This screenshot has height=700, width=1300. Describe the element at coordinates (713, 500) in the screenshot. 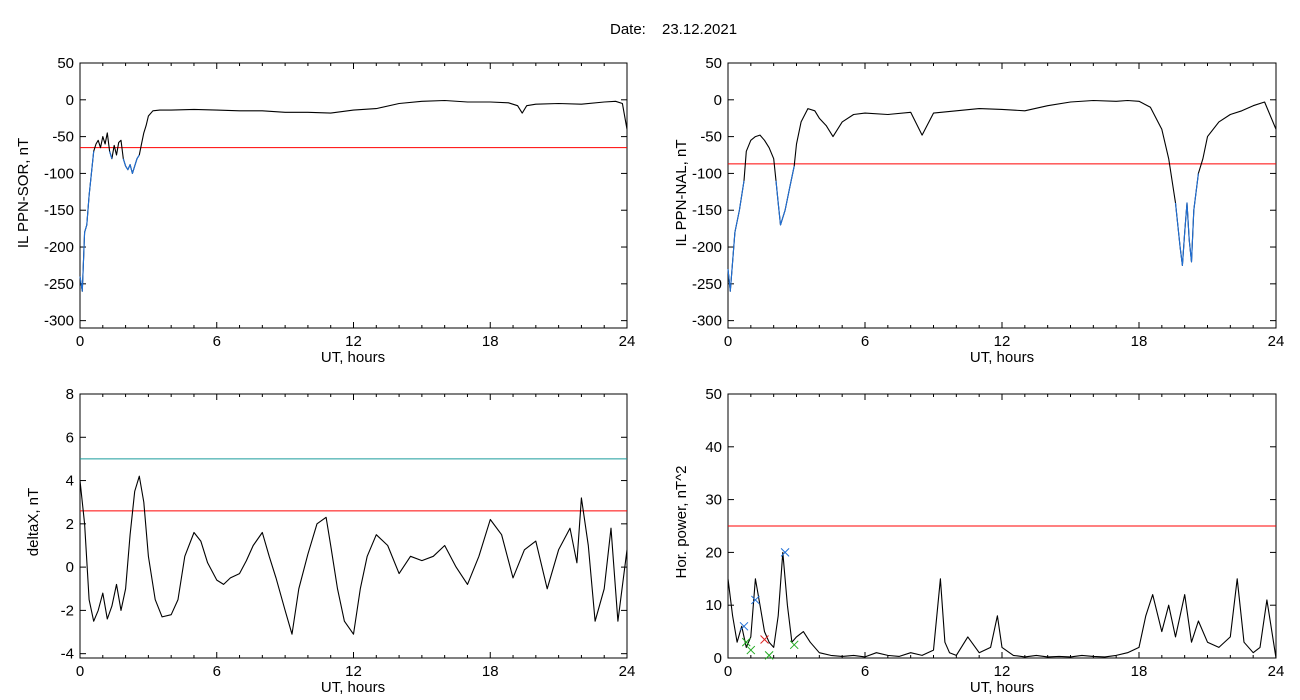

I see `y-tick-label: 30` at that location.